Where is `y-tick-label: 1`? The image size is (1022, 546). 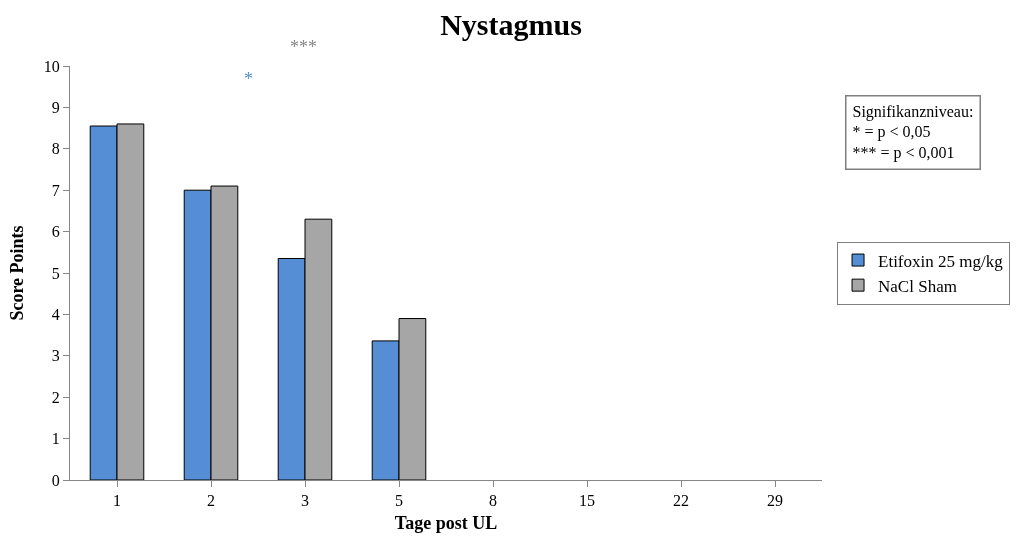
y-tick-label: 1 is located at coordinates (55, 439).